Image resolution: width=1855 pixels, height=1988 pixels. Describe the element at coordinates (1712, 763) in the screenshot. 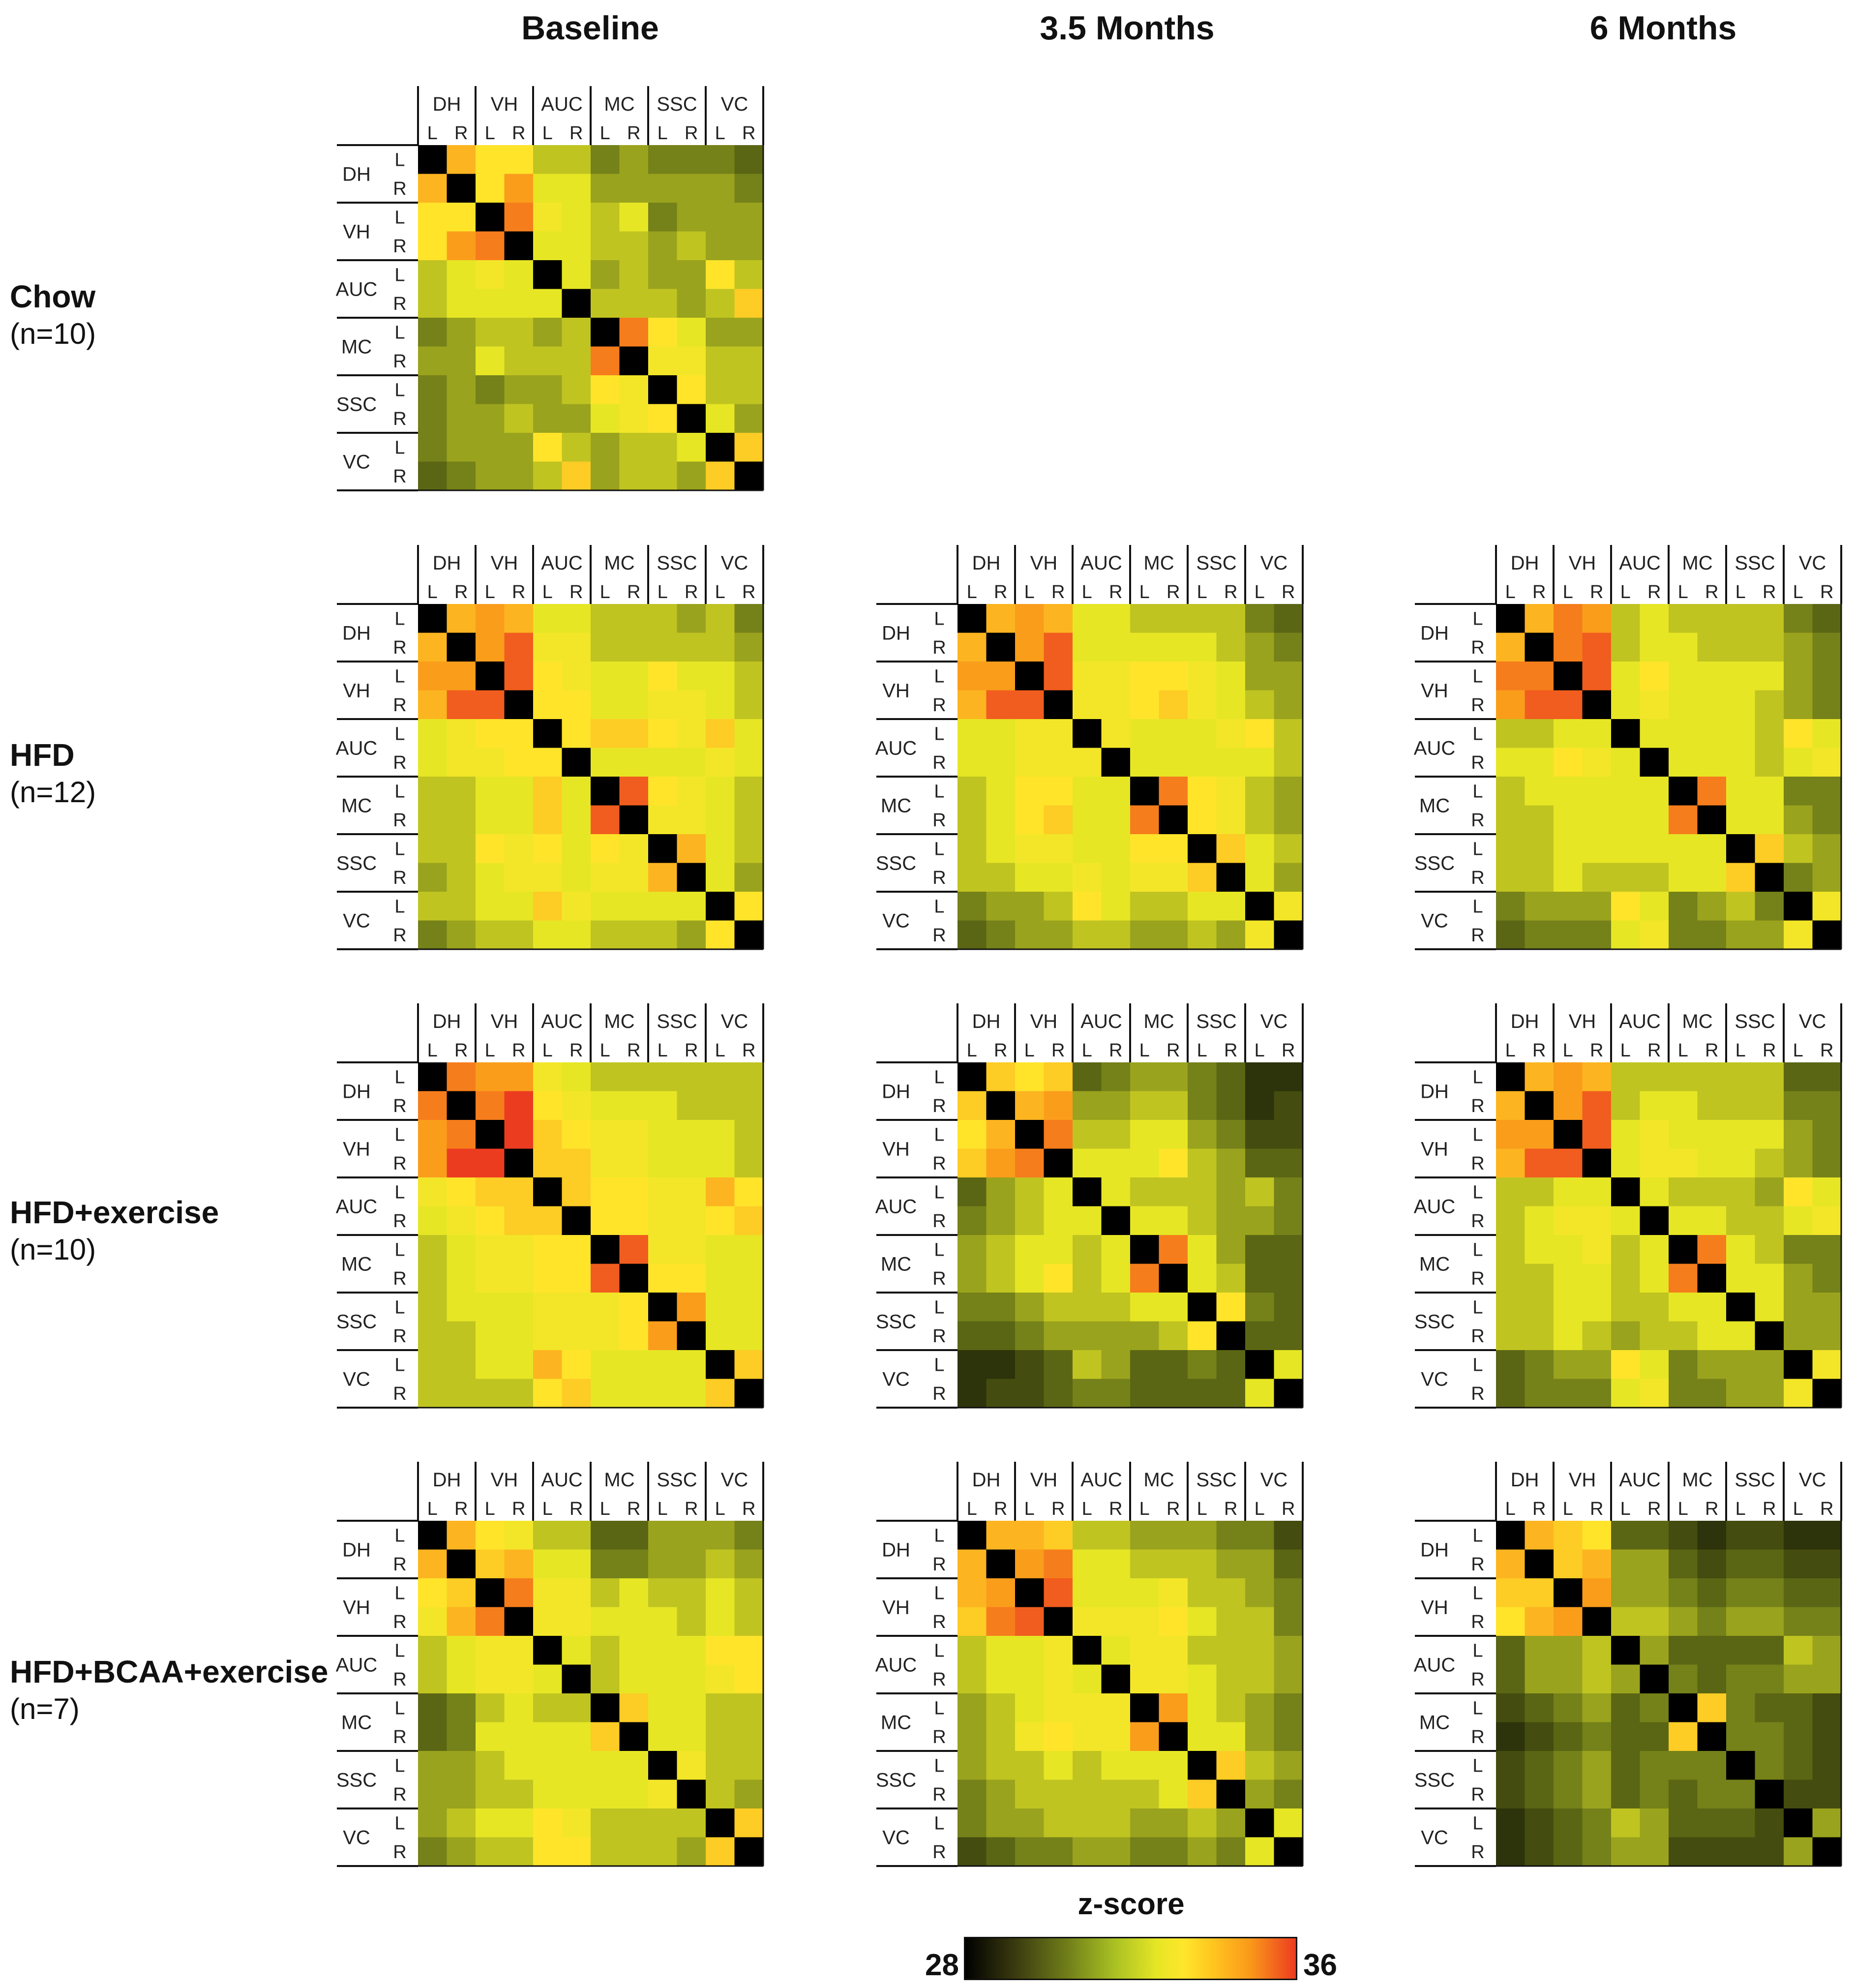

I see `heatmap-cell: AUC R × MC R: 32` at that location.